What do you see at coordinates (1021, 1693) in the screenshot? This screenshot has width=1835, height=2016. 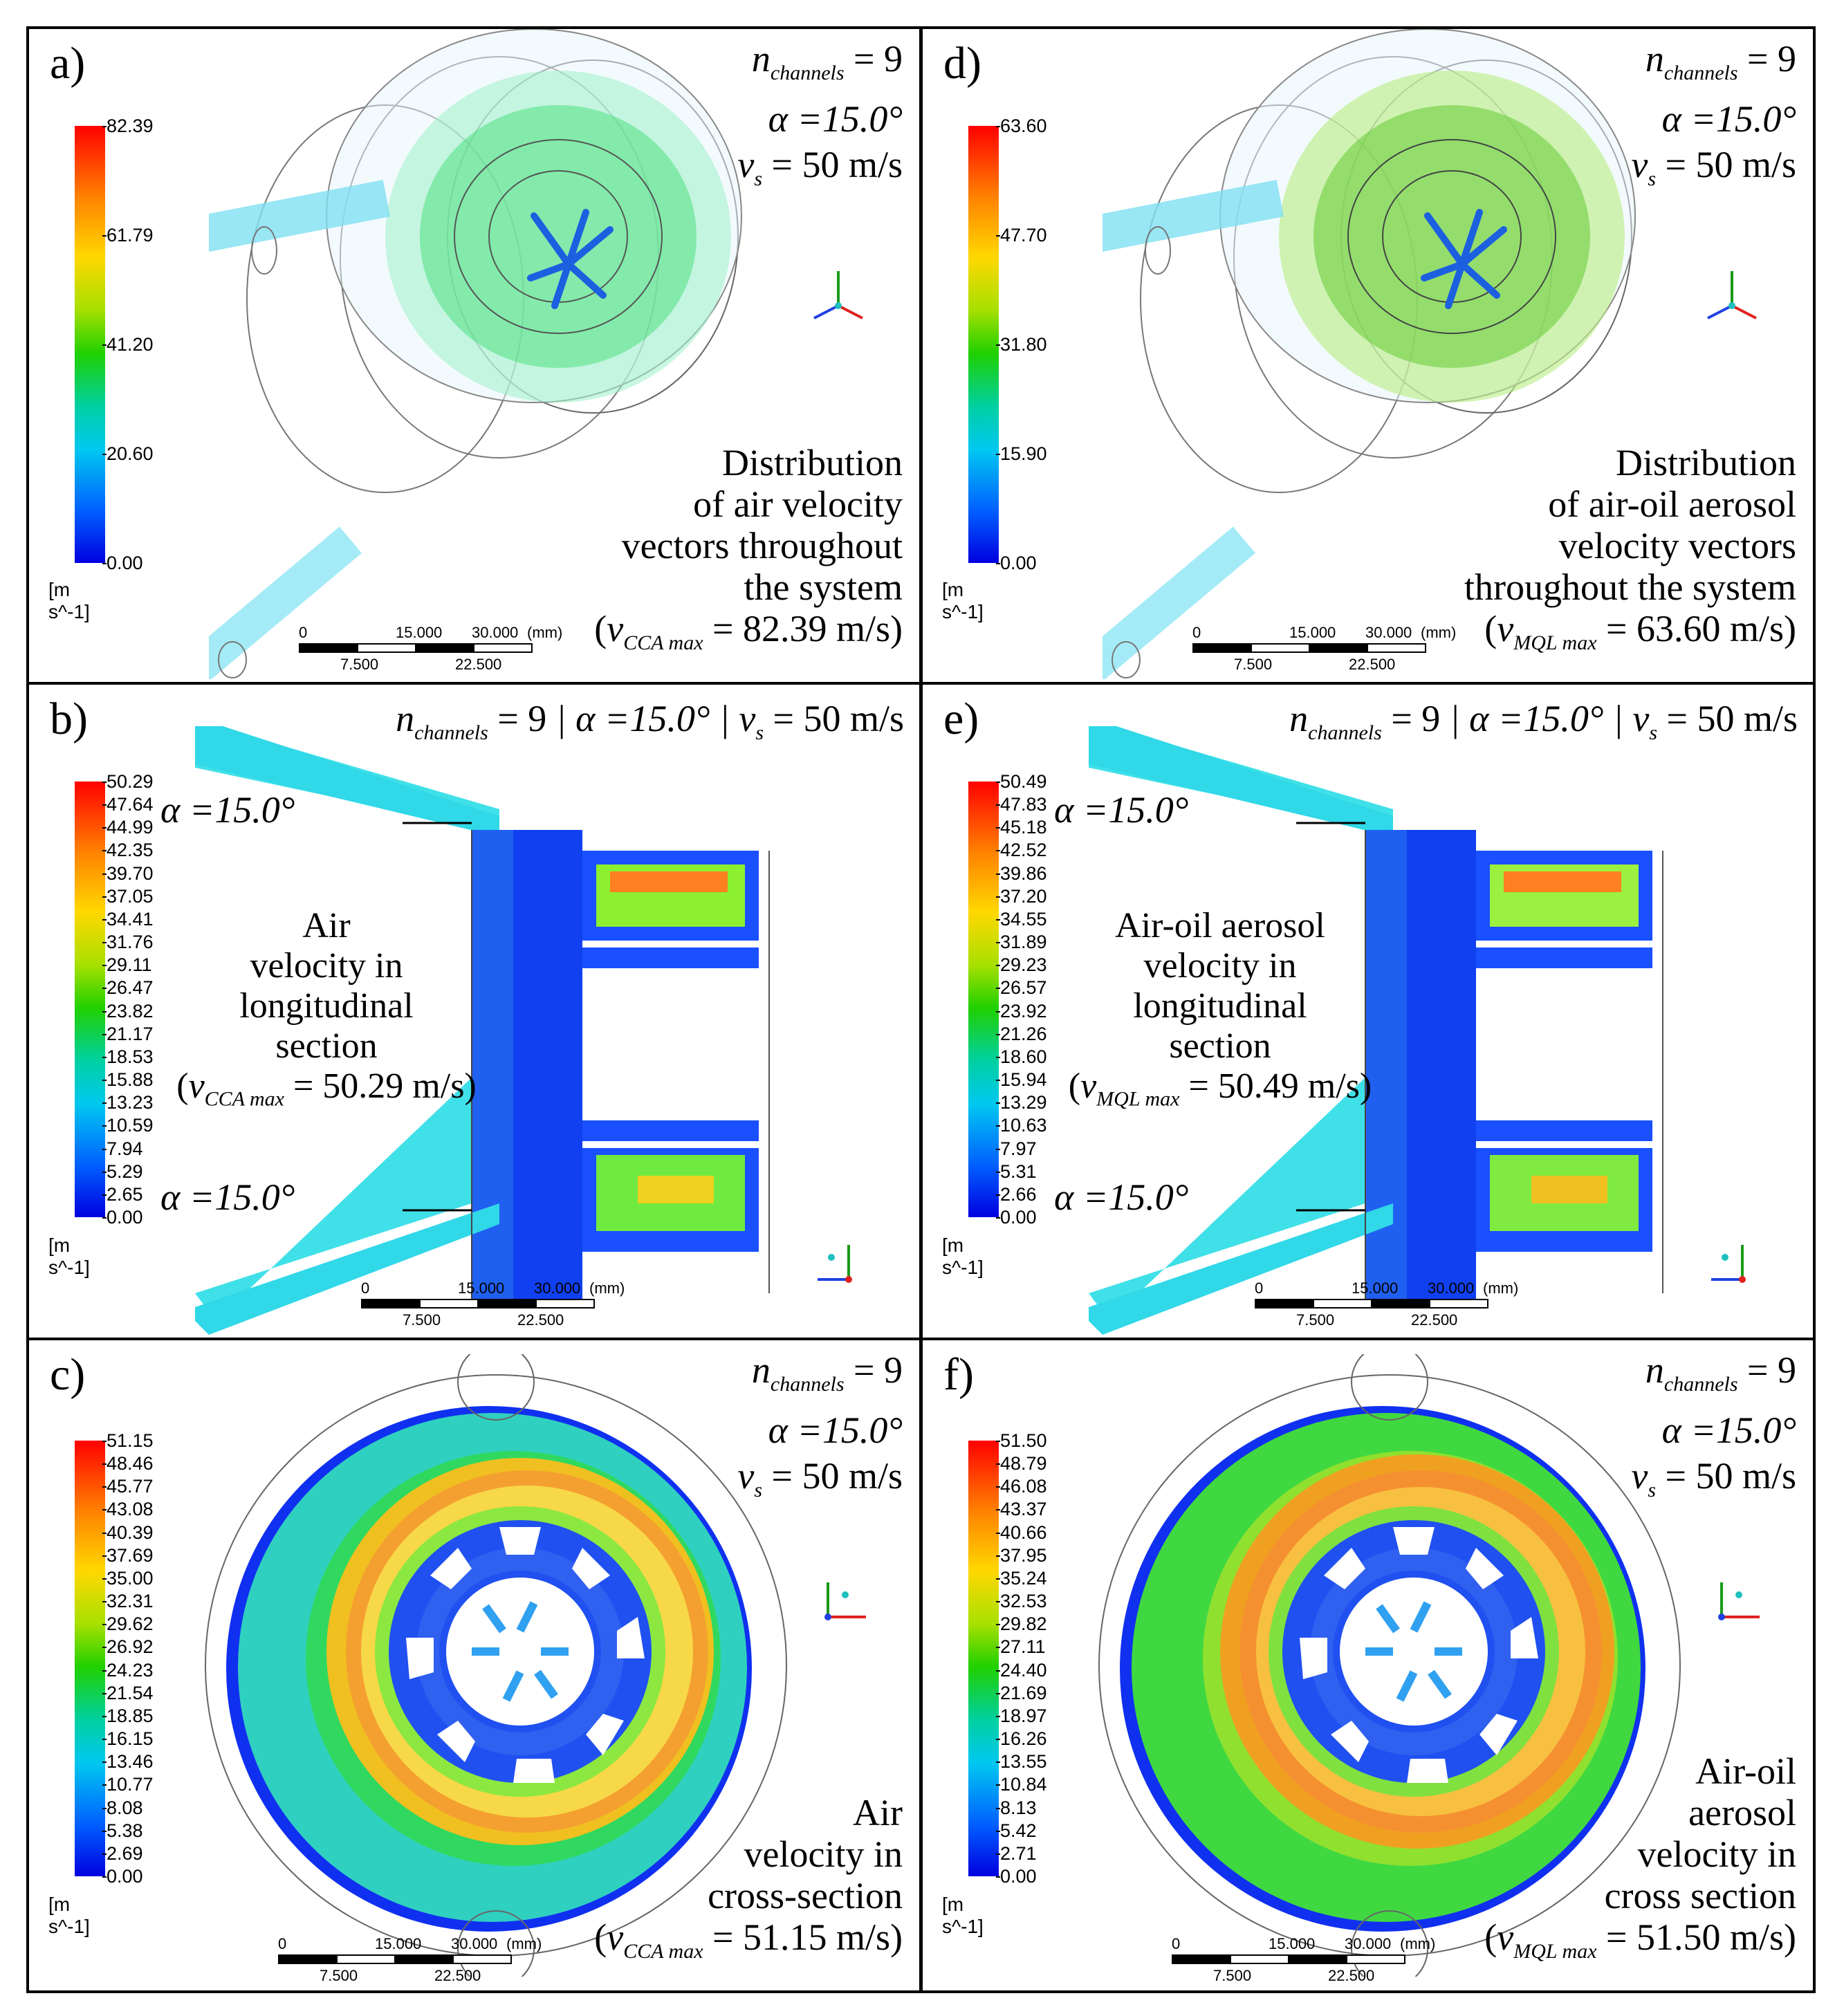 I see `legend-tick: 21.69` at bounding box center [1021, 1693].